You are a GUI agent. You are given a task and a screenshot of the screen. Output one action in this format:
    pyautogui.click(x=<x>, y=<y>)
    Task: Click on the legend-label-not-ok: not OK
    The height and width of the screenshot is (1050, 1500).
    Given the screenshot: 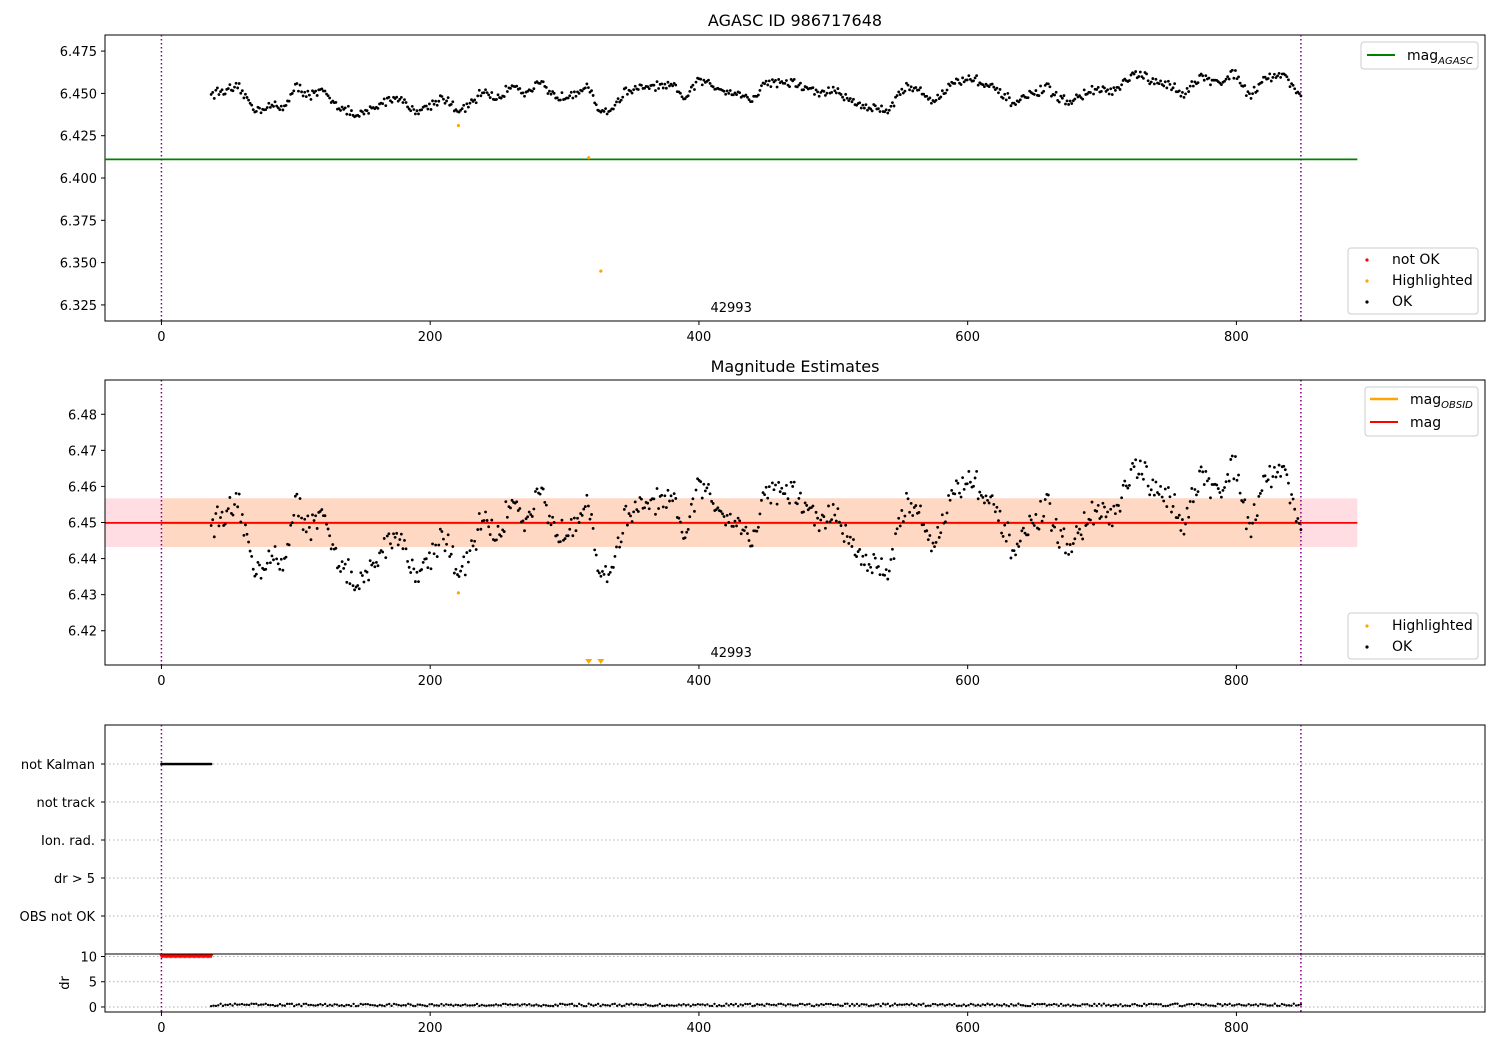 What is the action you would take?
    pyautogui.click(x=1416, y=260)
    